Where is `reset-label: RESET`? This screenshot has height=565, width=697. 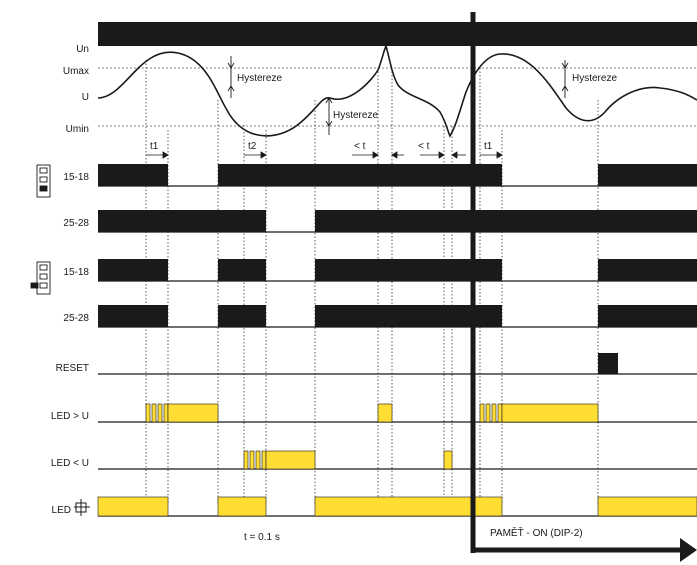 reset-label: RESET is located at coordinates (72, 368).